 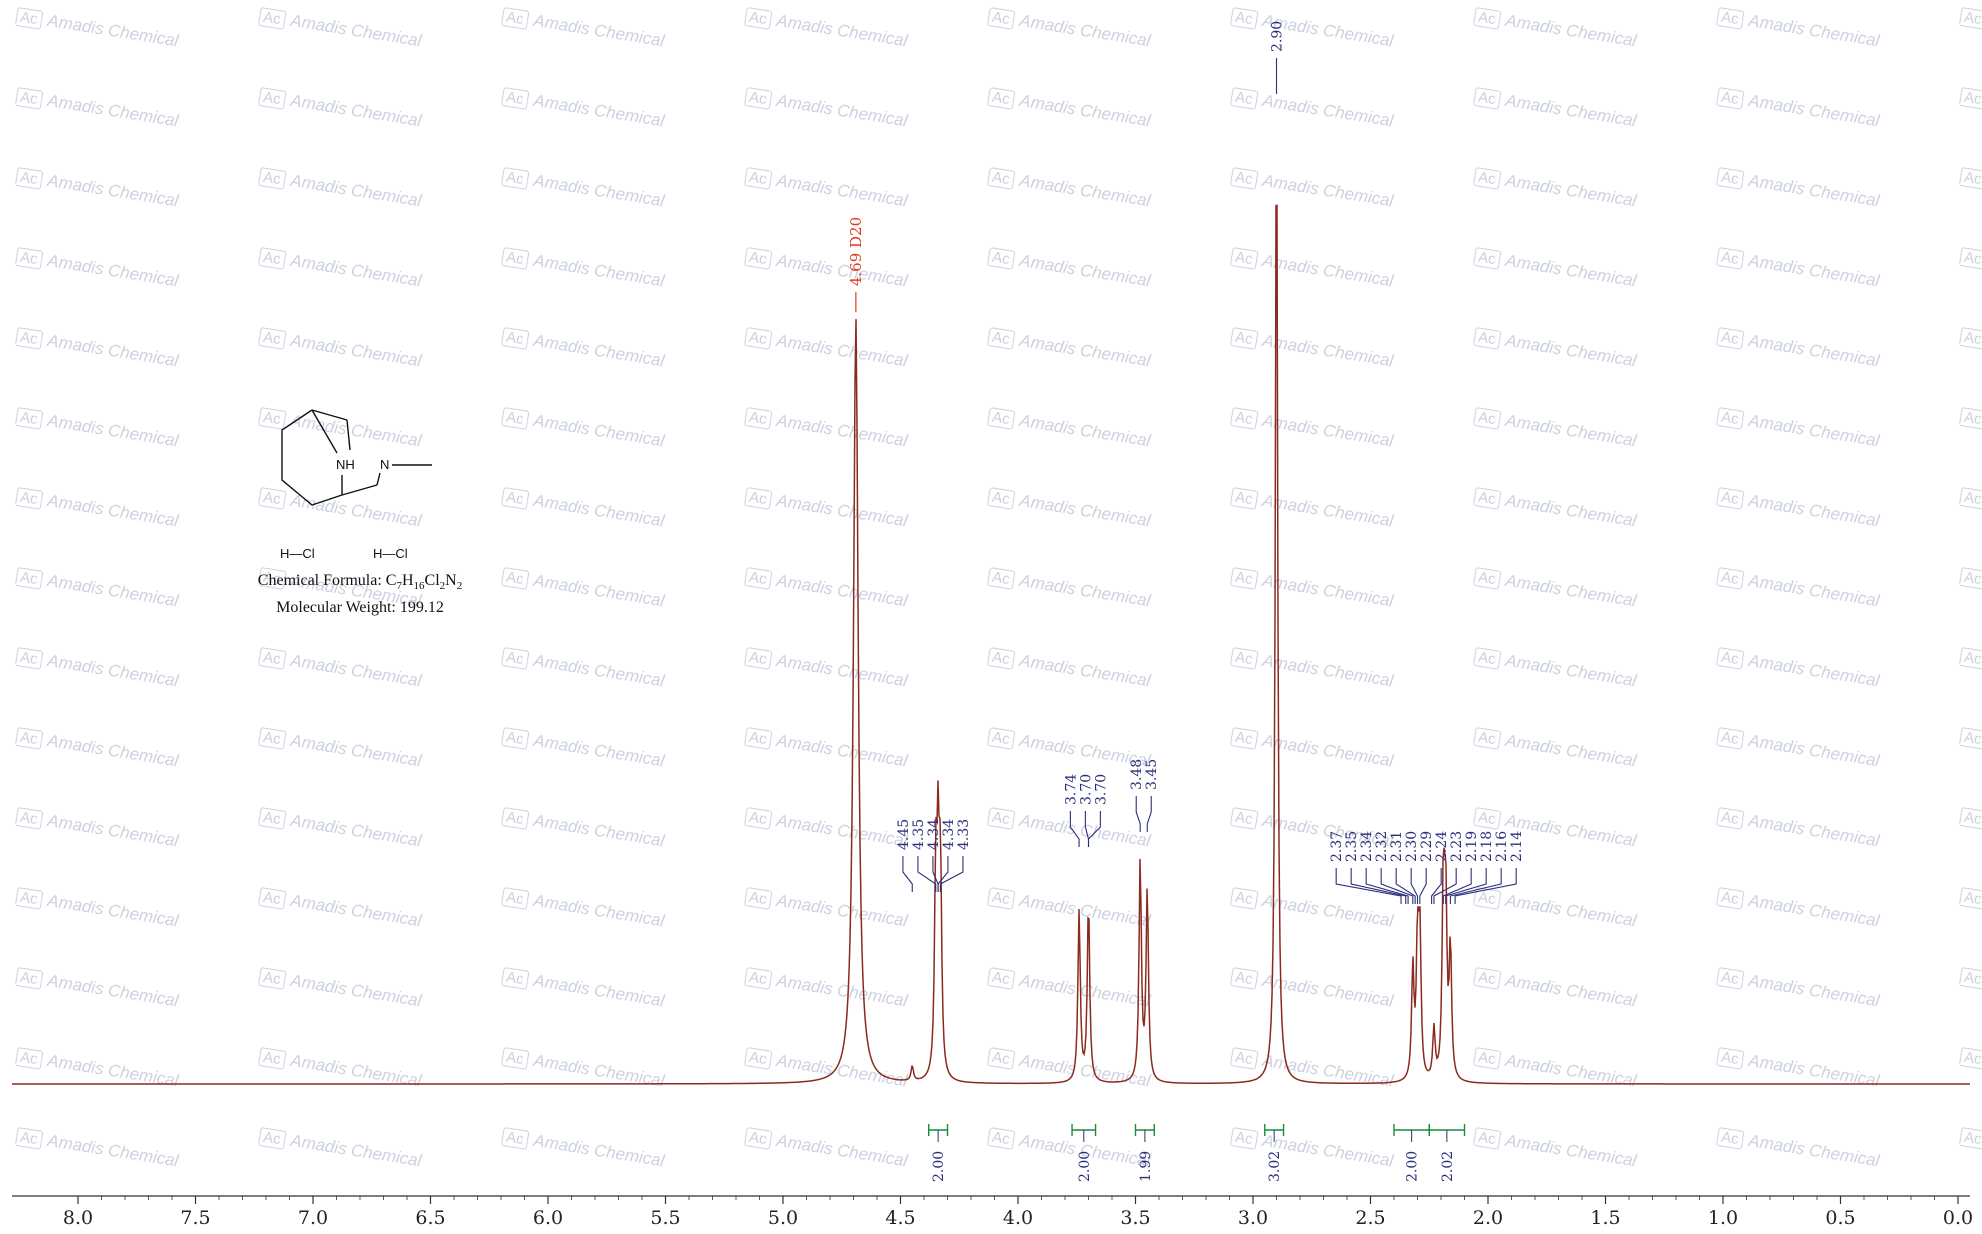 I want to click on peak-label: 2.29, so click(x=1427, y=846).